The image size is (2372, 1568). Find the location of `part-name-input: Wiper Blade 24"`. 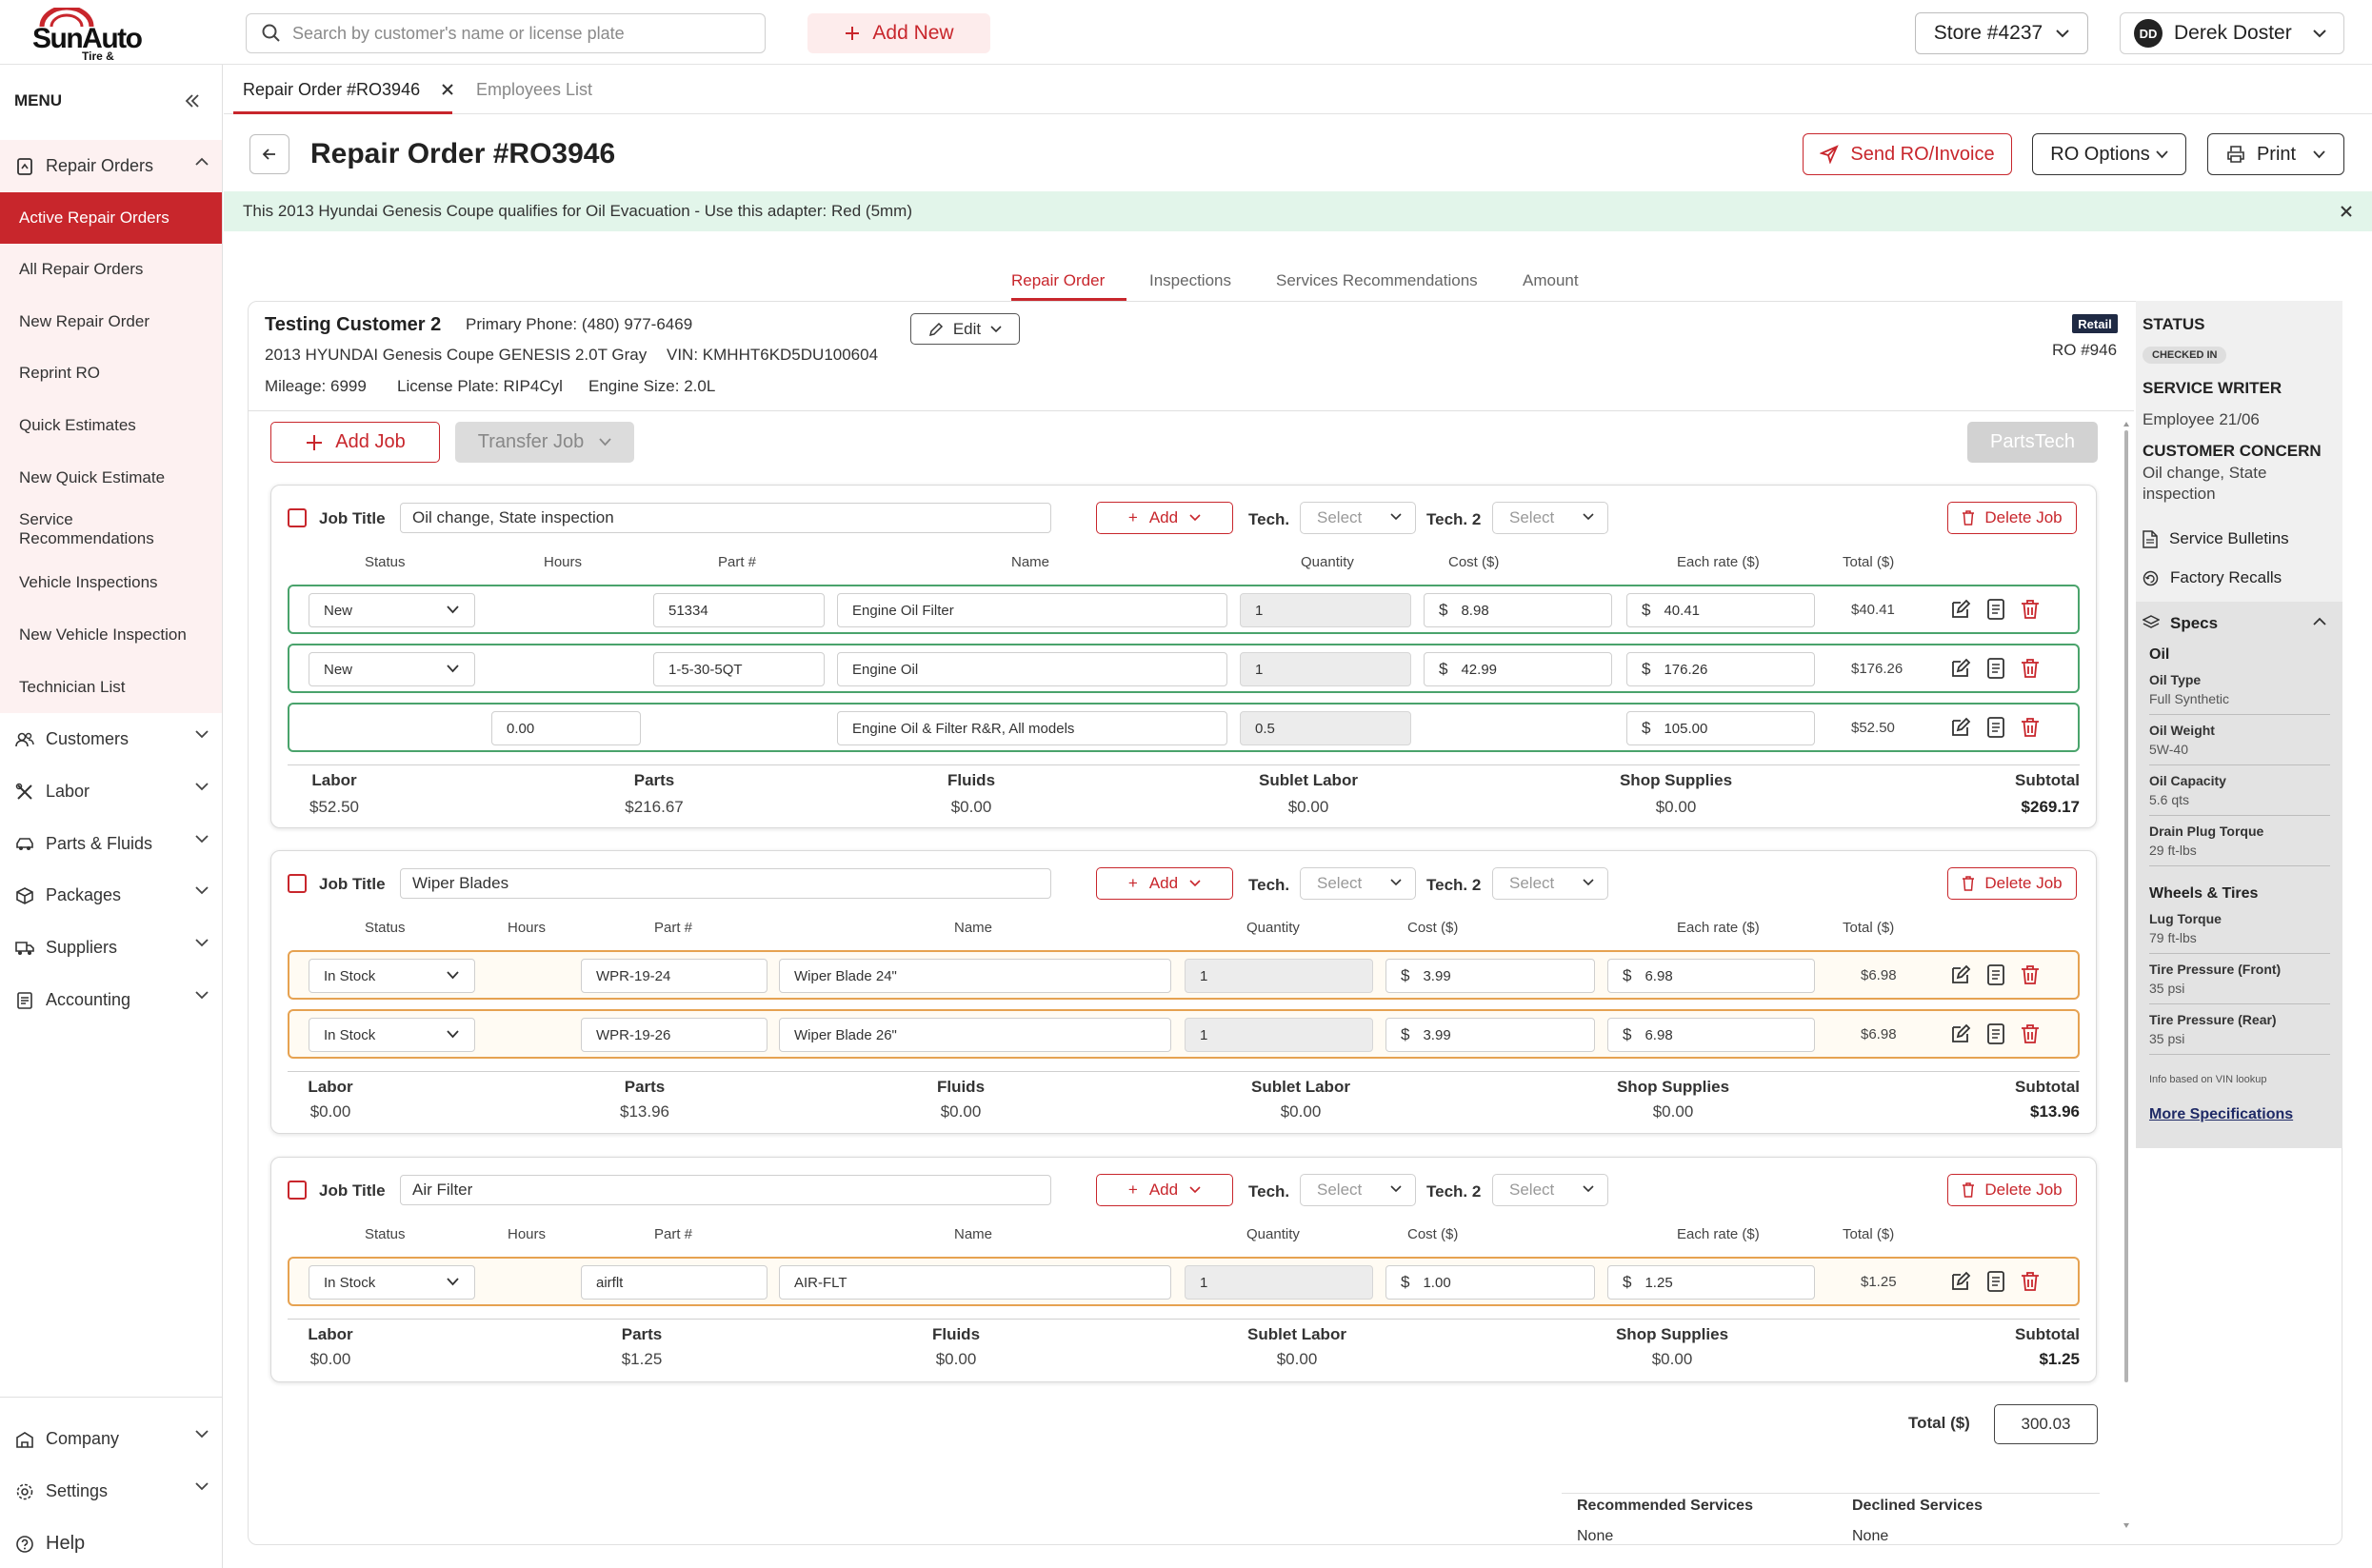

part-name-input: Wiper Blade 24" is located at coordinates (975, 976).